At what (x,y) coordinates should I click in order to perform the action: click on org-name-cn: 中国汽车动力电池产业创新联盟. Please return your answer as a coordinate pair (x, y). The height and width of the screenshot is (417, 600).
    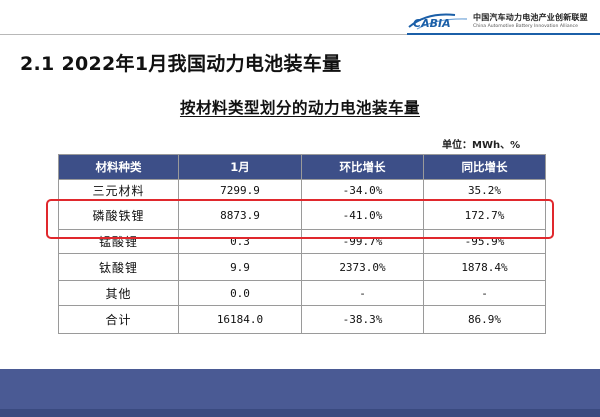
    Looking at the image, I should click on (530, 17).